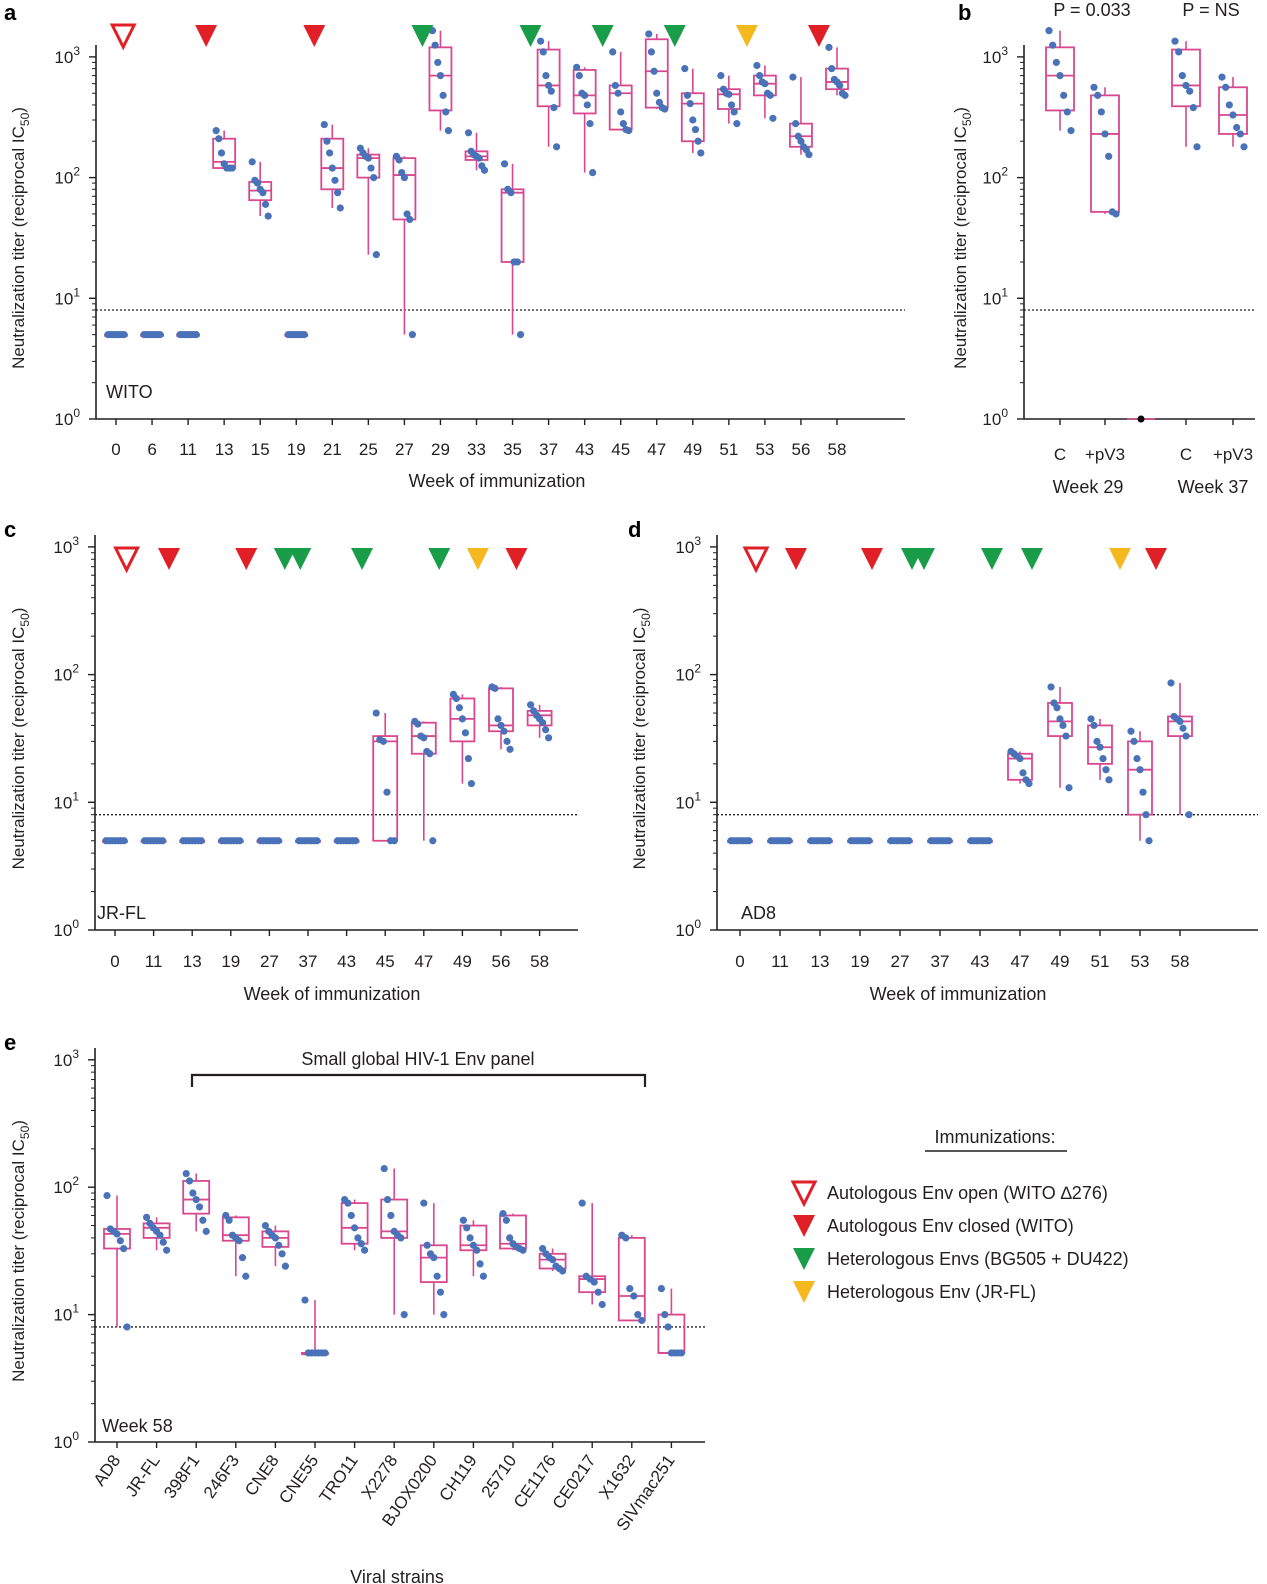  What do you see at coordinates (10, 12) in the screenshot?
I see `panel-label-a: a` at bounding box center [10, 12].